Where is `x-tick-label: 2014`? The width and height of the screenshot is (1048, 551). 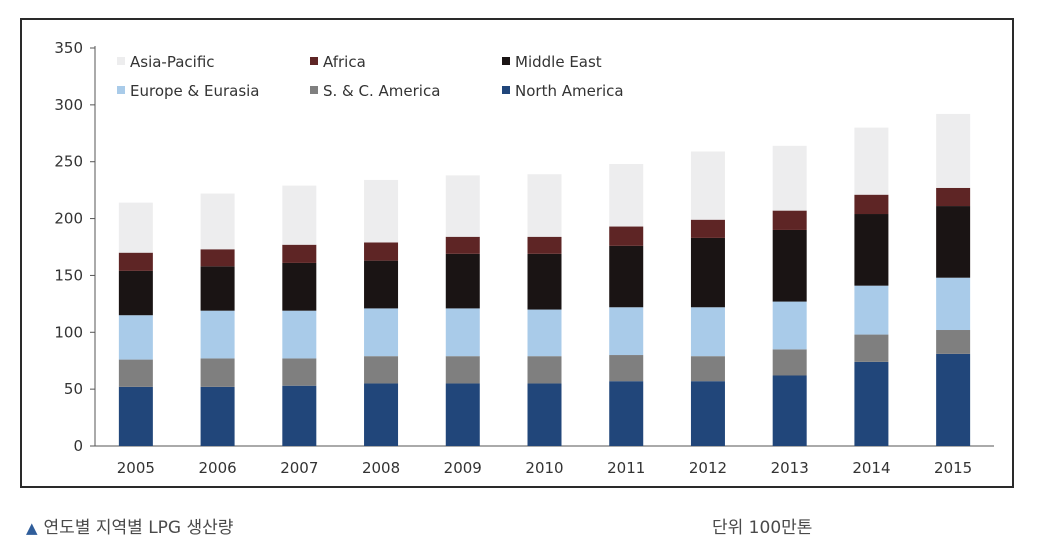 x-tick-label: 2014 is located at coordinates (871, 468).